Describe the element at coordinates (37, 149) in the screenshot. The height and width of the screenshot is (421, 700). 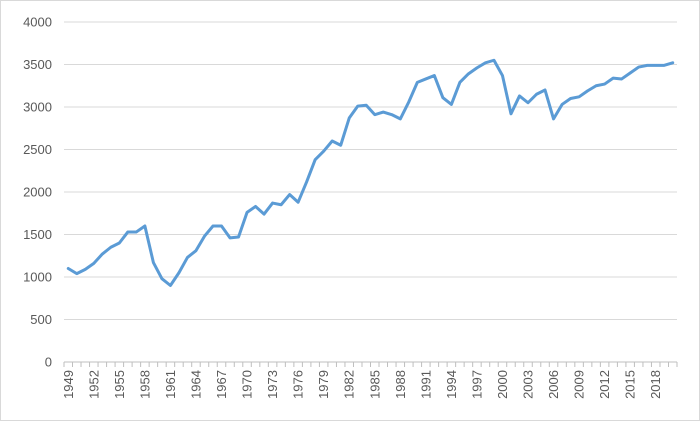
I see `y-tick-label: 2500` at that location.